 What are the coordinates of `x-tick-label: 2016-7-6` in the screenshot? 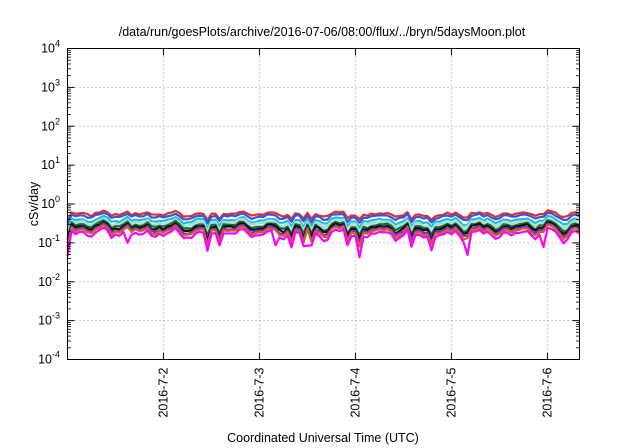 It's located at (548, 392).